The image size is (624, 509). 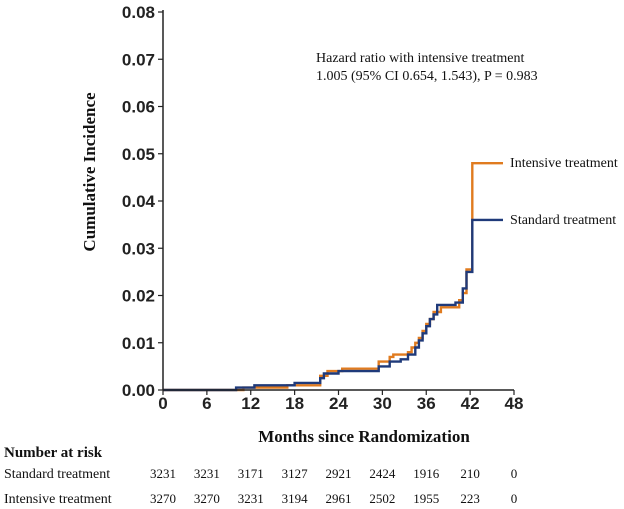 What do you see at coordinates (295, 498) in the screenshot?
I see `risk-cell: 3194` at bounding box center [295, 498].